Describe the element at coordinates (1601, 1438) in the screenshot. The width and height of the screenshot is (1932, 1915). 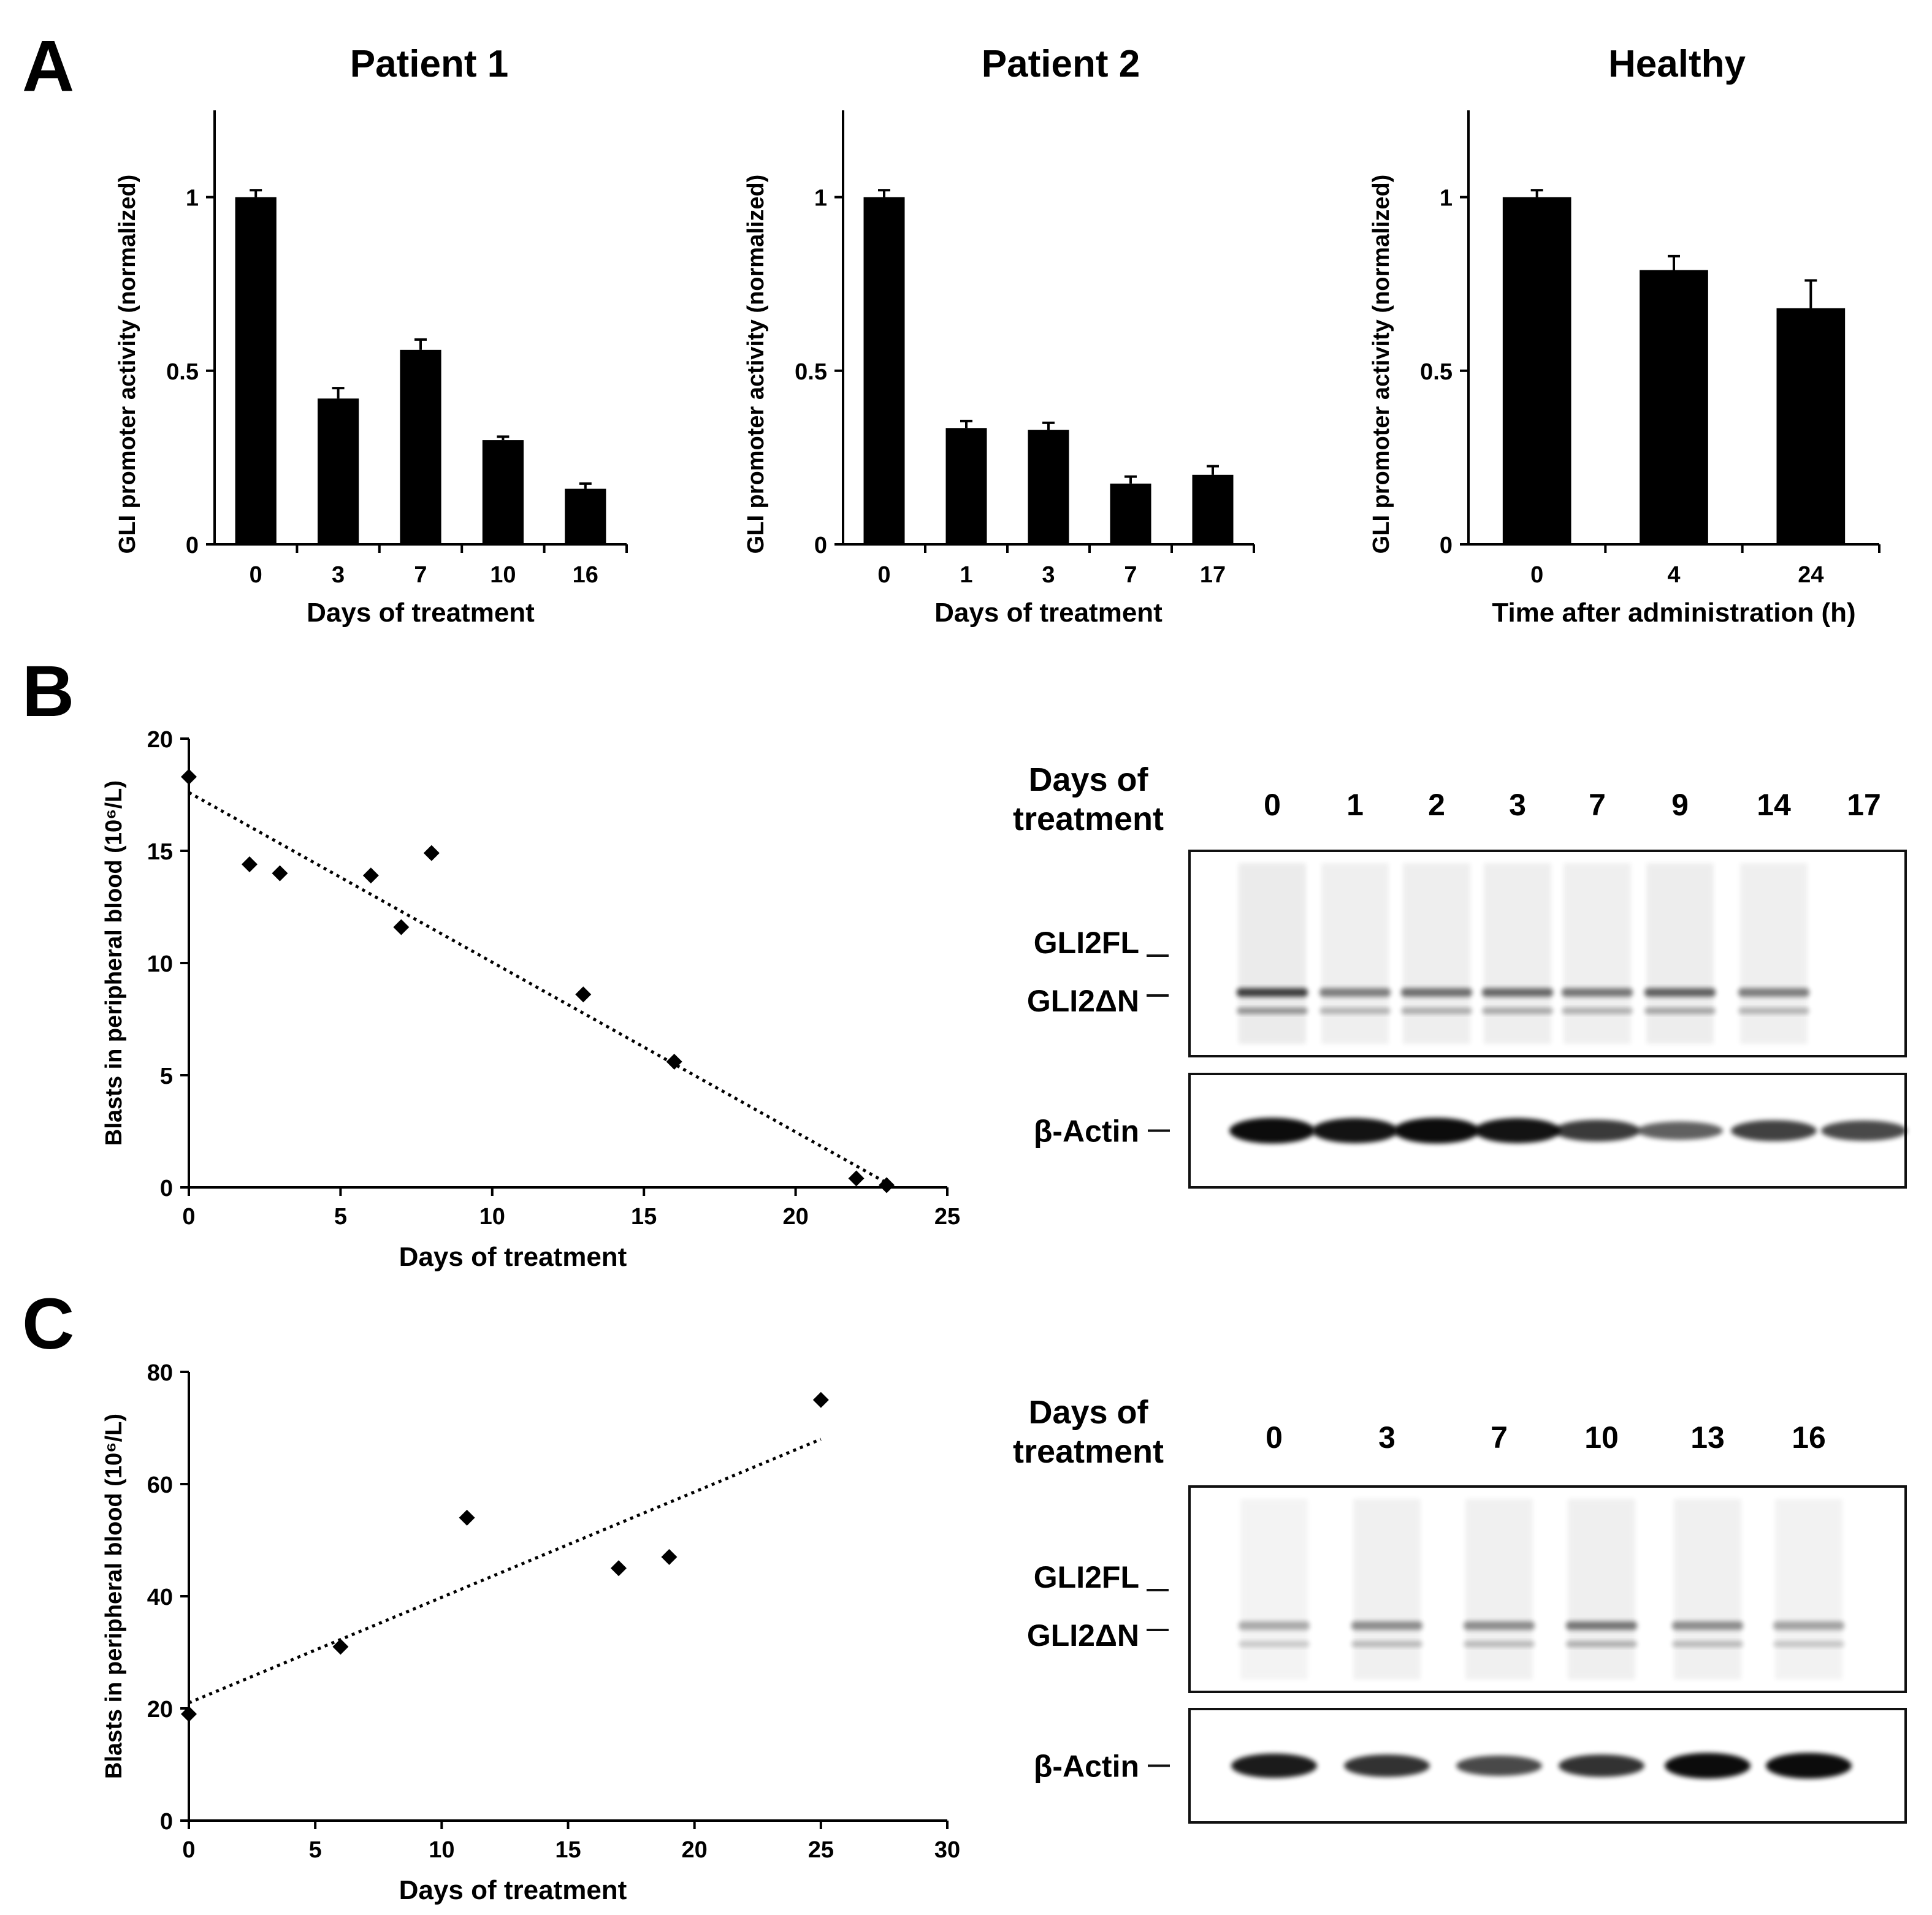
I see `lane-label: 10` at that location.